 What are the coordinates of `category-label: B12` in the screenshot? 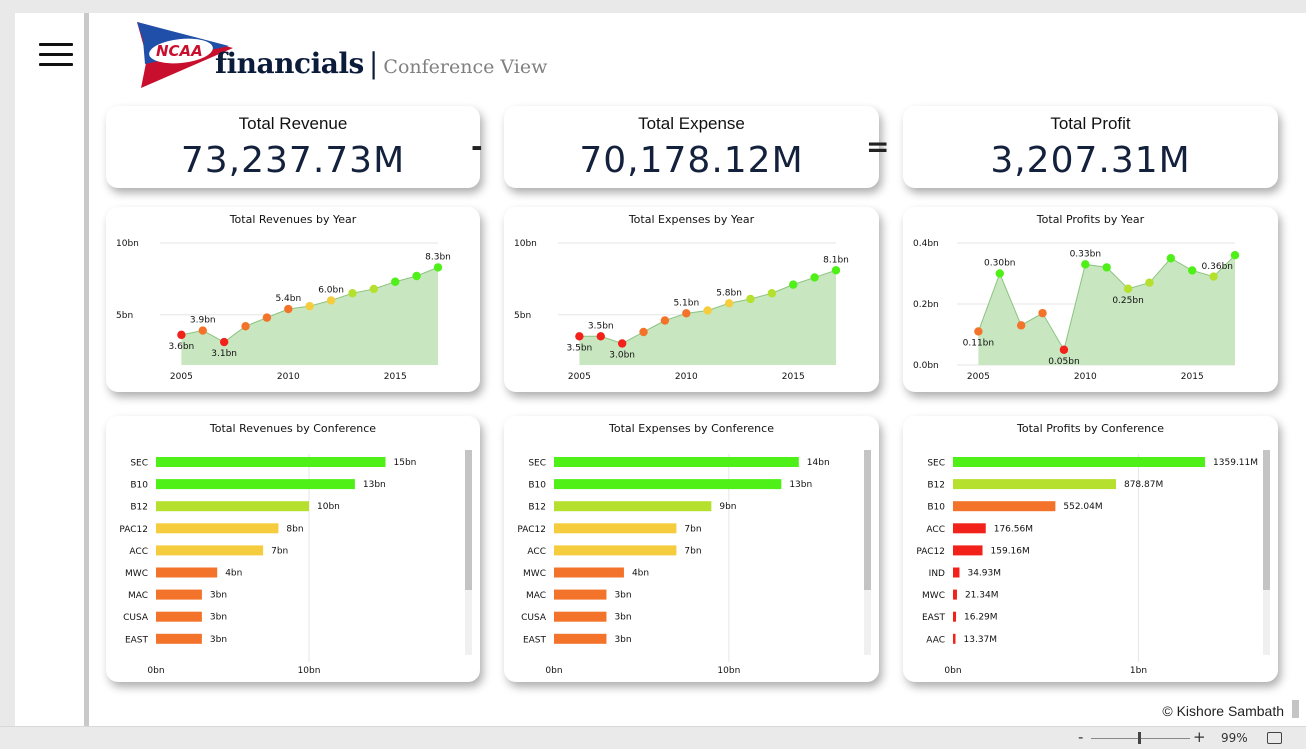 It's located at (936, 486).